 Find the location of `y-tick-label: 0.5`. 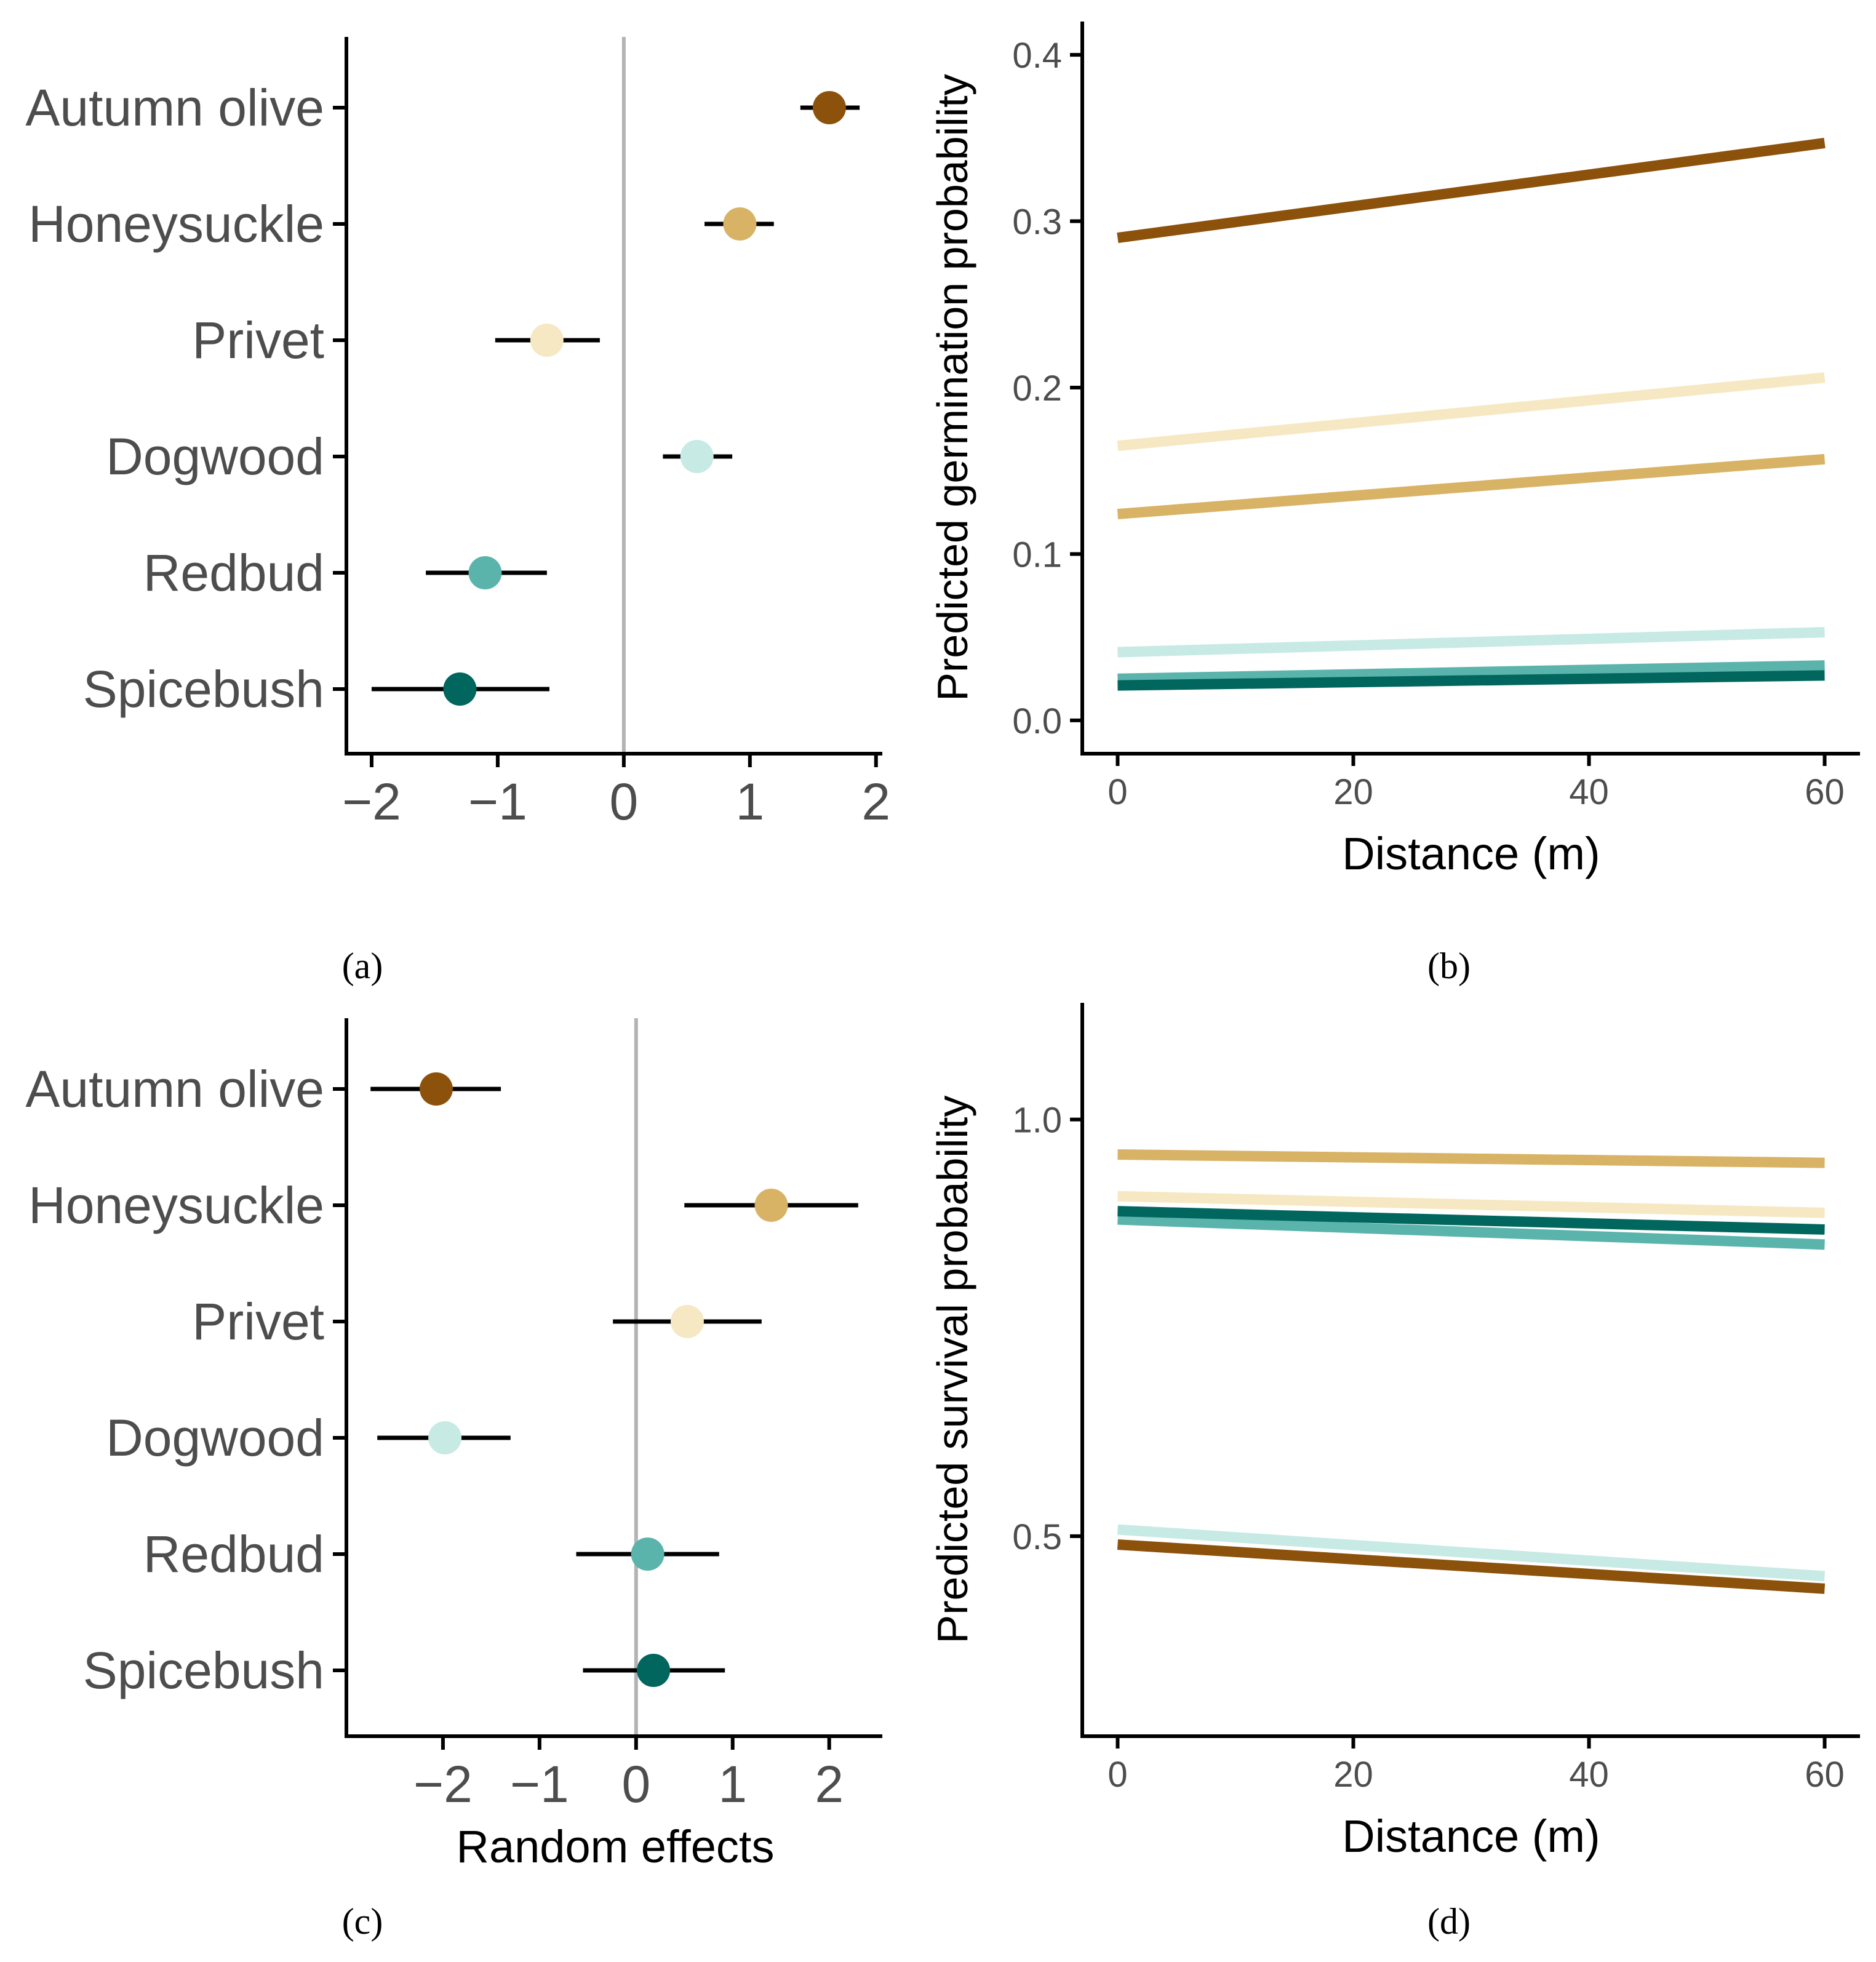

y-tick-label: 0.5 is located at coordinates (1037, 1537).